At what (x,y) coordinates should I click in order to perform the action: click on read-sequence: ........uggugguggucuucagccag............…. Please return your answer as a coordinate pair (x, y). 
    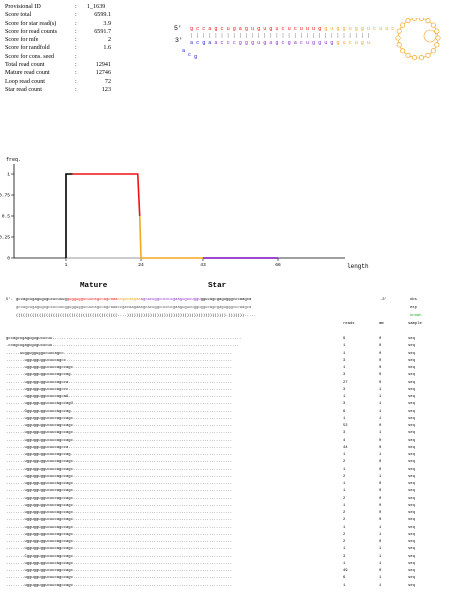
    Looking at the image, I should click on (119, 375).